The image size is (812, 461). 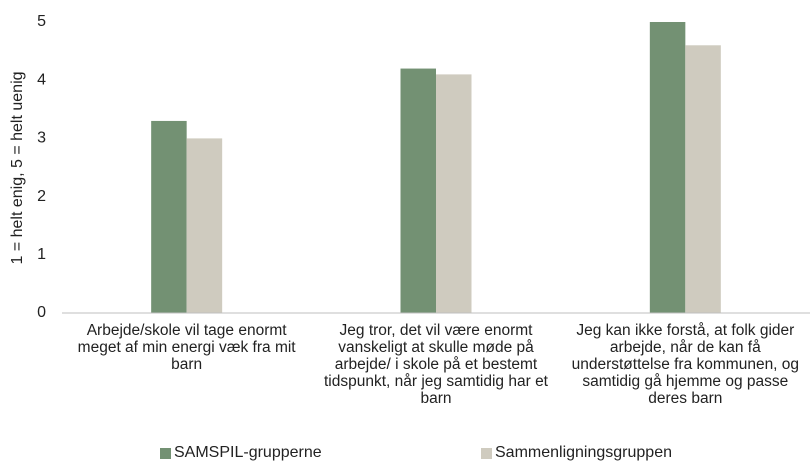 I want to click on y-tick-label: 3, so click(x=41, y=138).